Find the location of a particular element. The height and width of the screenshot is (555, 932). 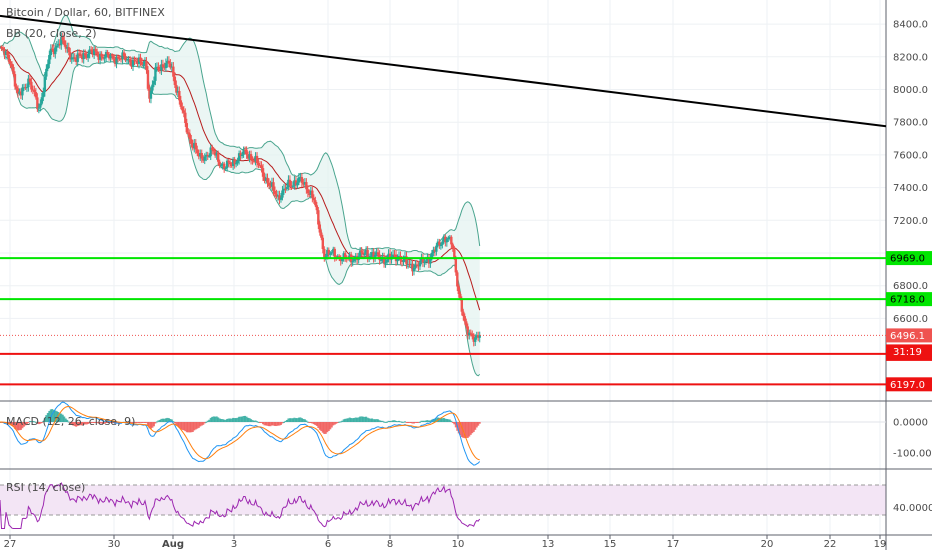

support-level-tag: 6969.0 is located at coordinates (907, 259).